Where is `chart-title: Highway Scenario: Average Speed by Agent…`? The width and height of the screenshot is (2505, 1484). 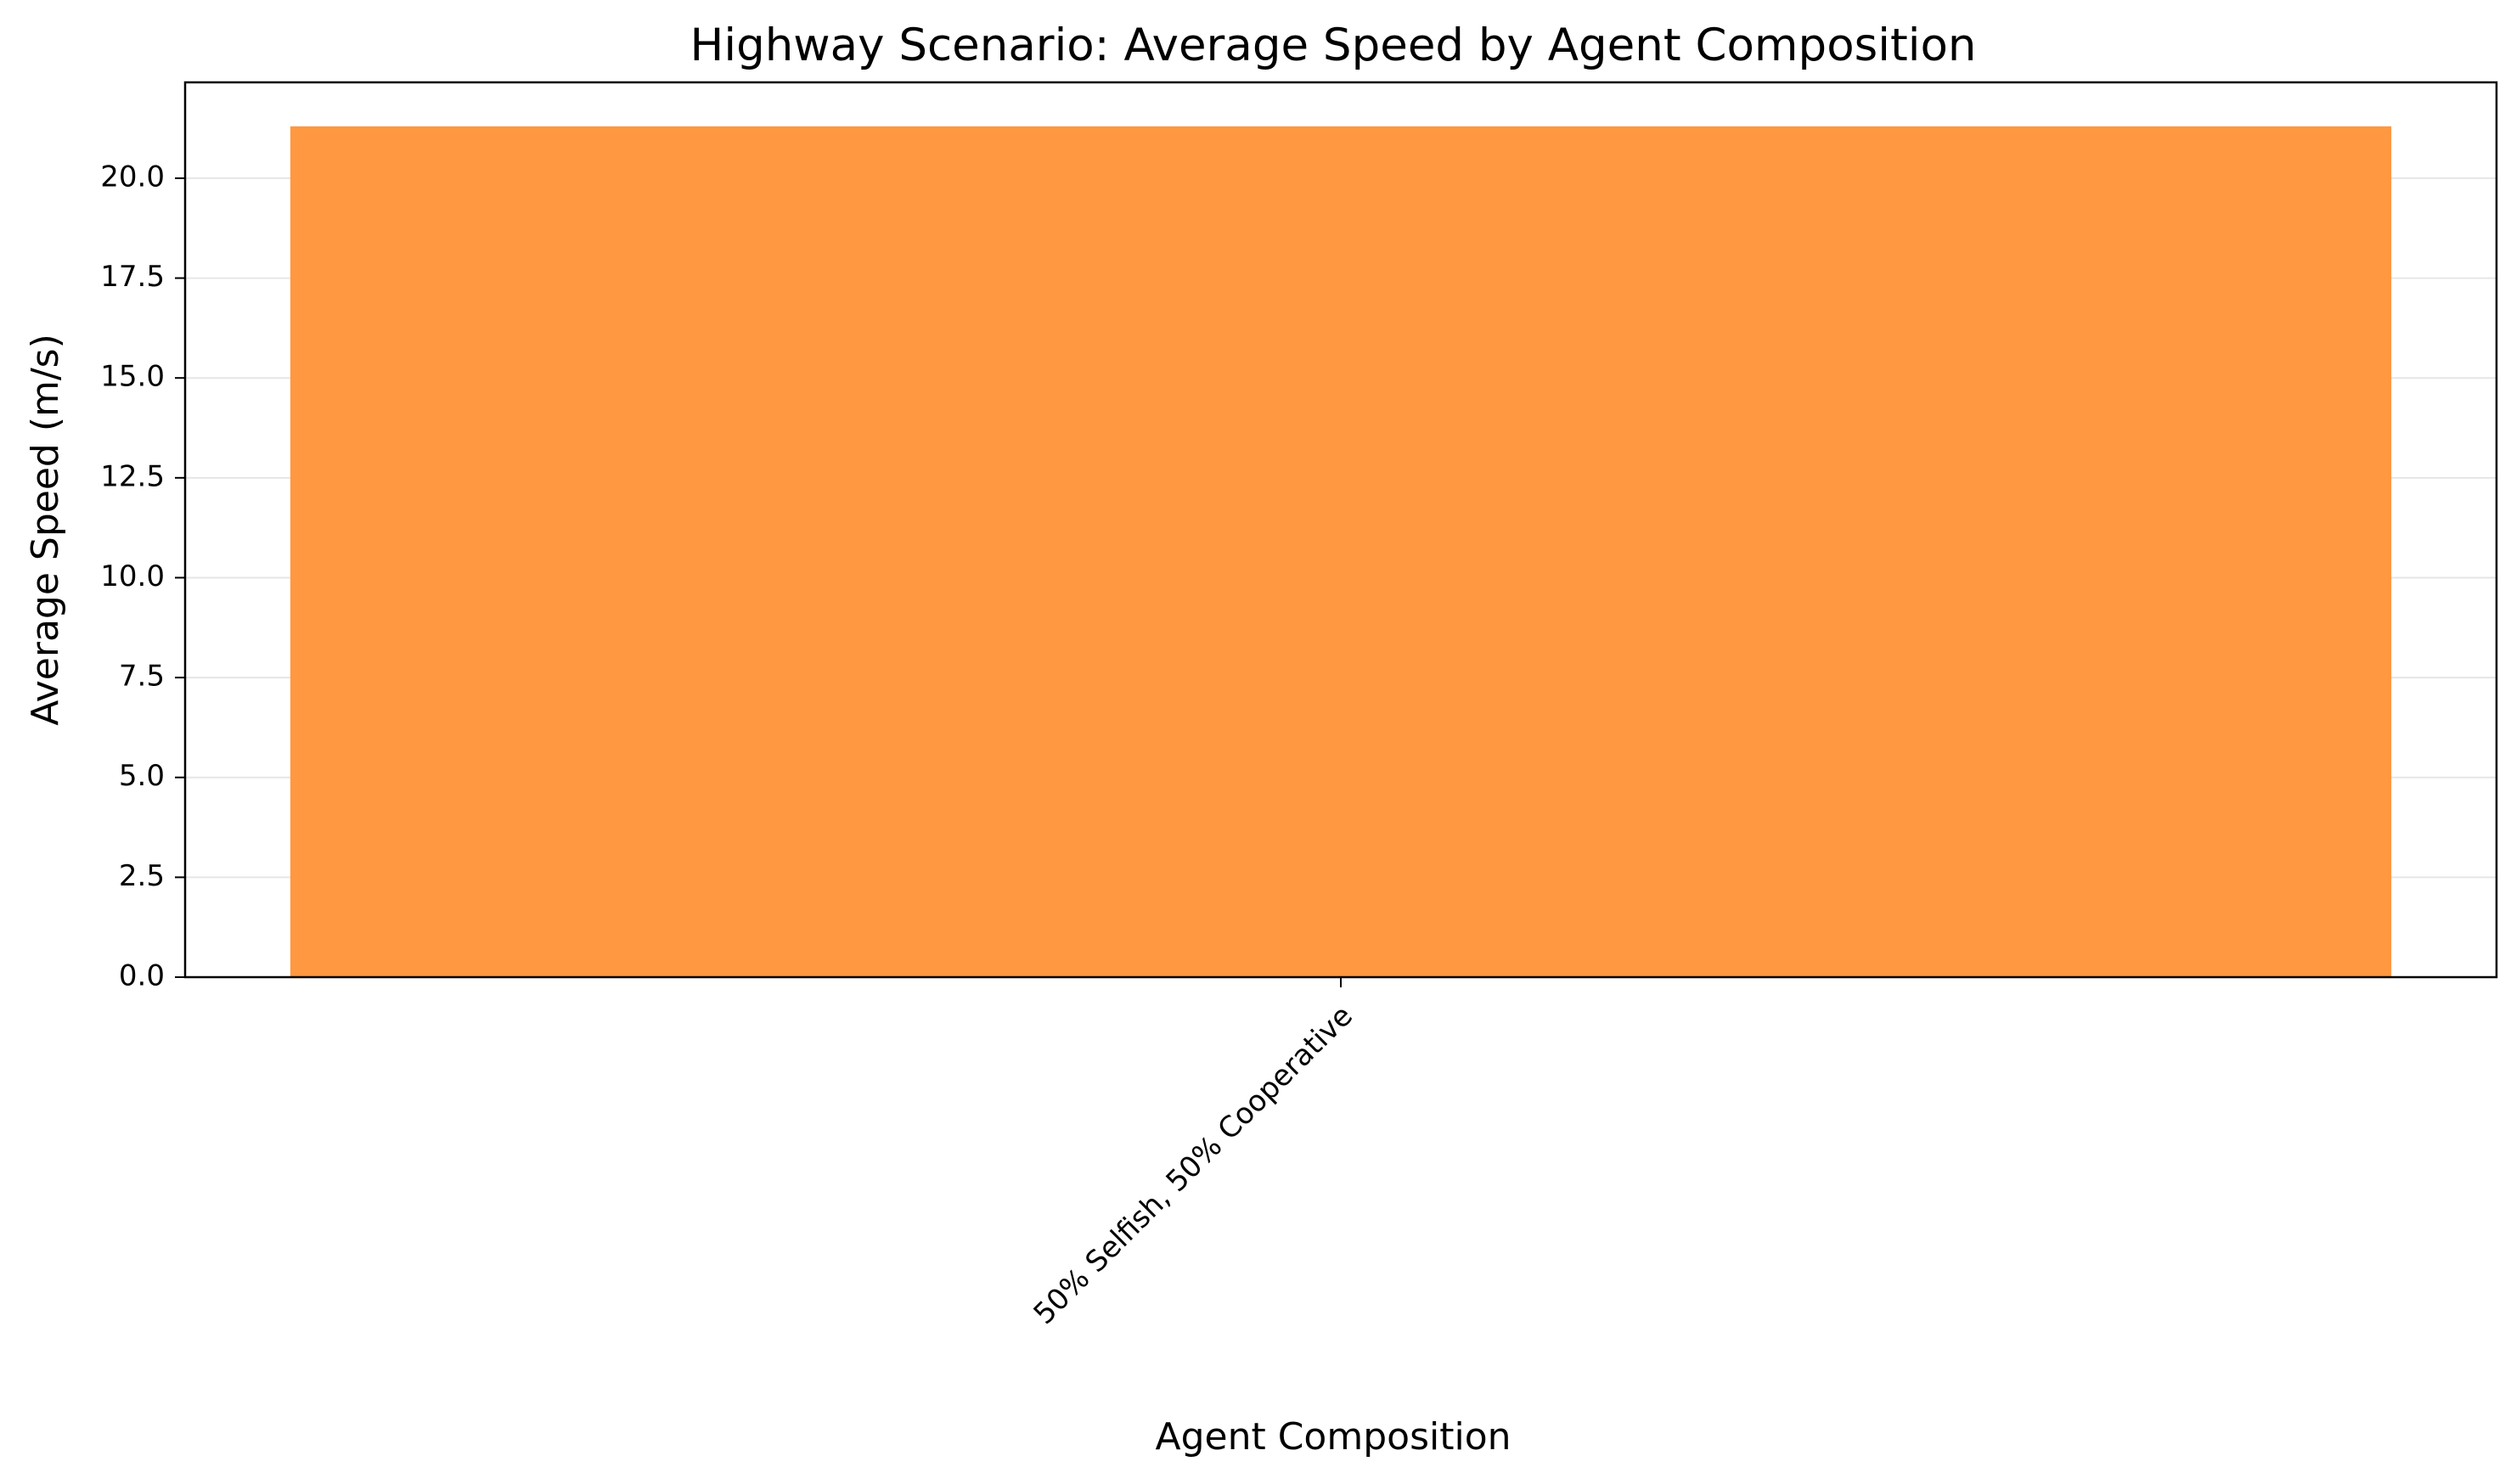
chart-title: Highway Scenario: Average Speed by Agent… is located at coordinates (1333, 45).